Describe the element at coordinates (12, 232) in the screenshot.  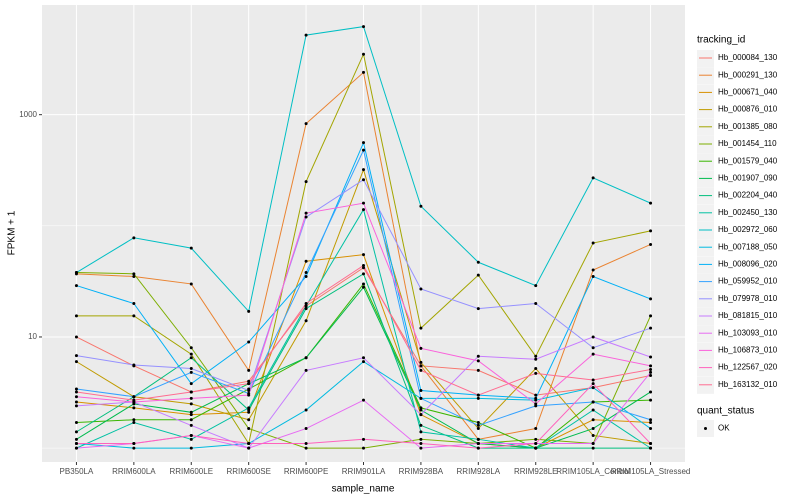
I see `y-axis-title: FPKM + 1` at that location.